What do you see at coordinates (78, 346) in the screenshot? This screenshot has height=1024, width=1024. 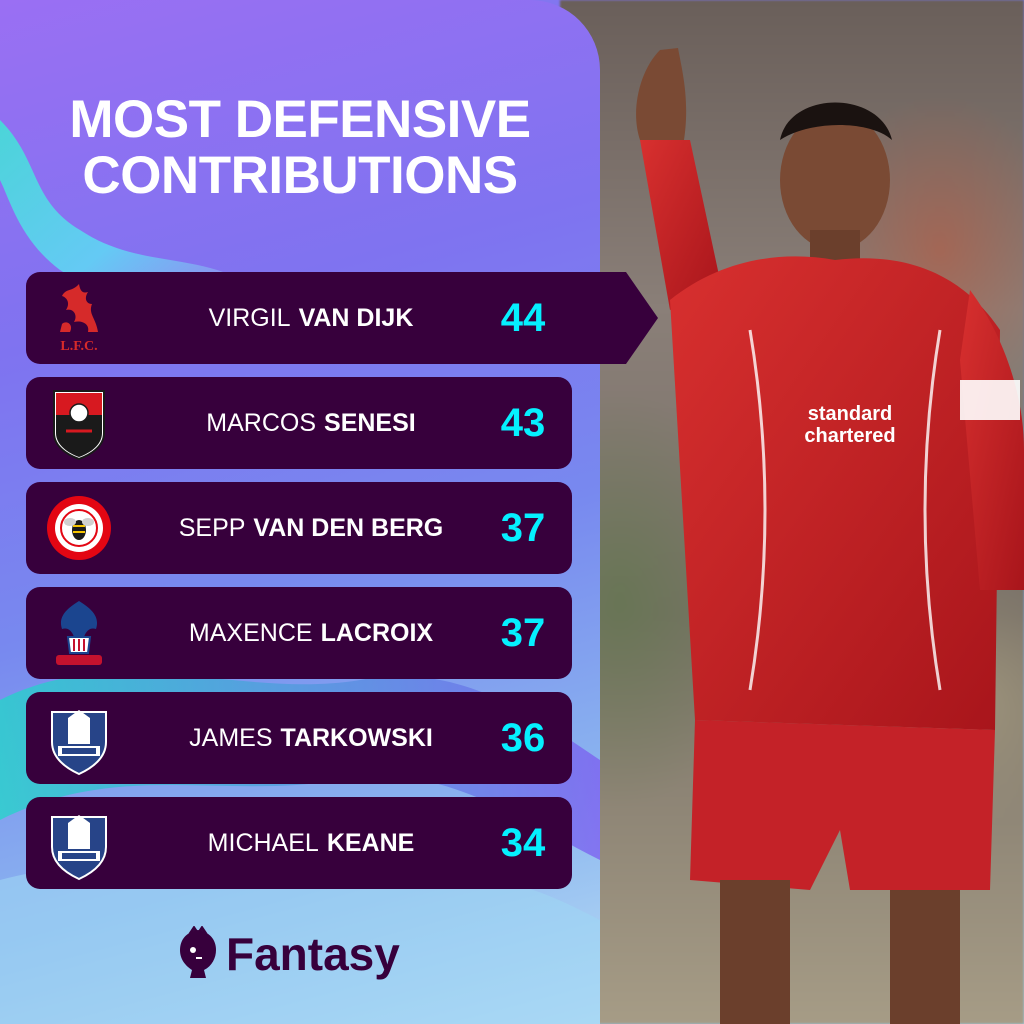 I see `svg-text: L.F.C.` at bounding box center [78, 346].